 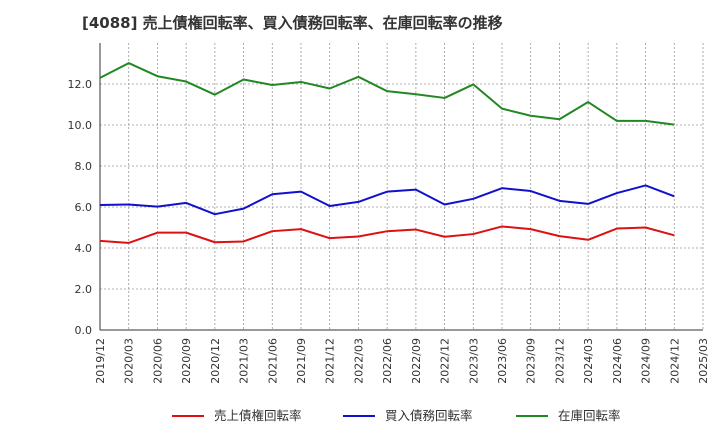 What do you see at coordinates (84, 248) in the screenshot?
I see `y-tick-label: 4.0` at bounding box center [84, 248].